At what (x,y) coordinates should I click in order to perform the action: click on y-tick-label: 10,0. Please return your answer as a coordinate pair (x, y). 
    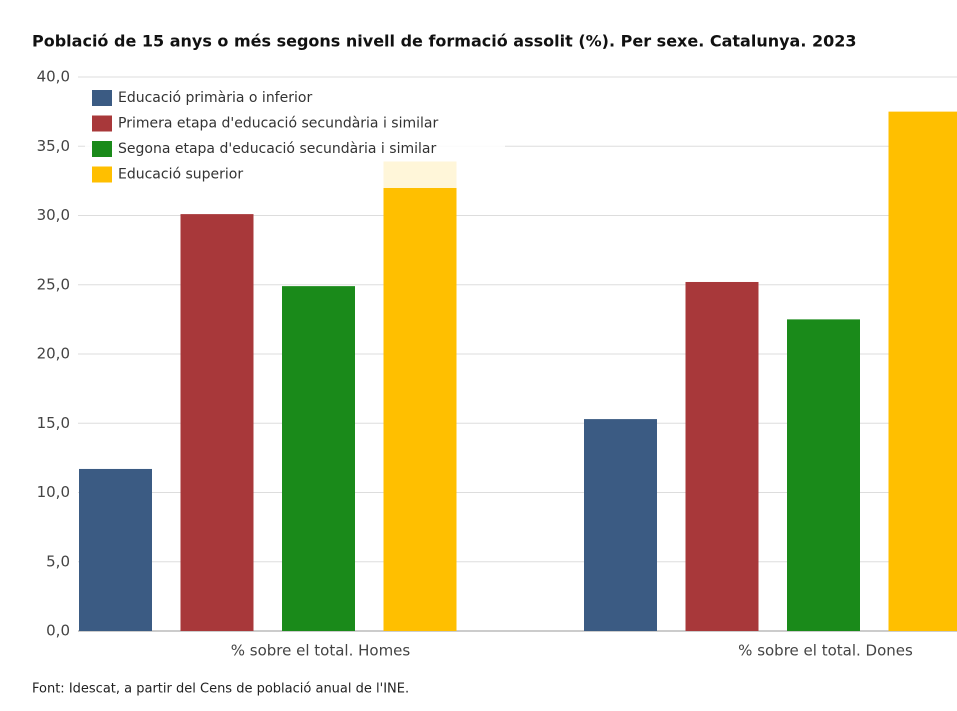
    Looking at the image, I should click on (53, 492).